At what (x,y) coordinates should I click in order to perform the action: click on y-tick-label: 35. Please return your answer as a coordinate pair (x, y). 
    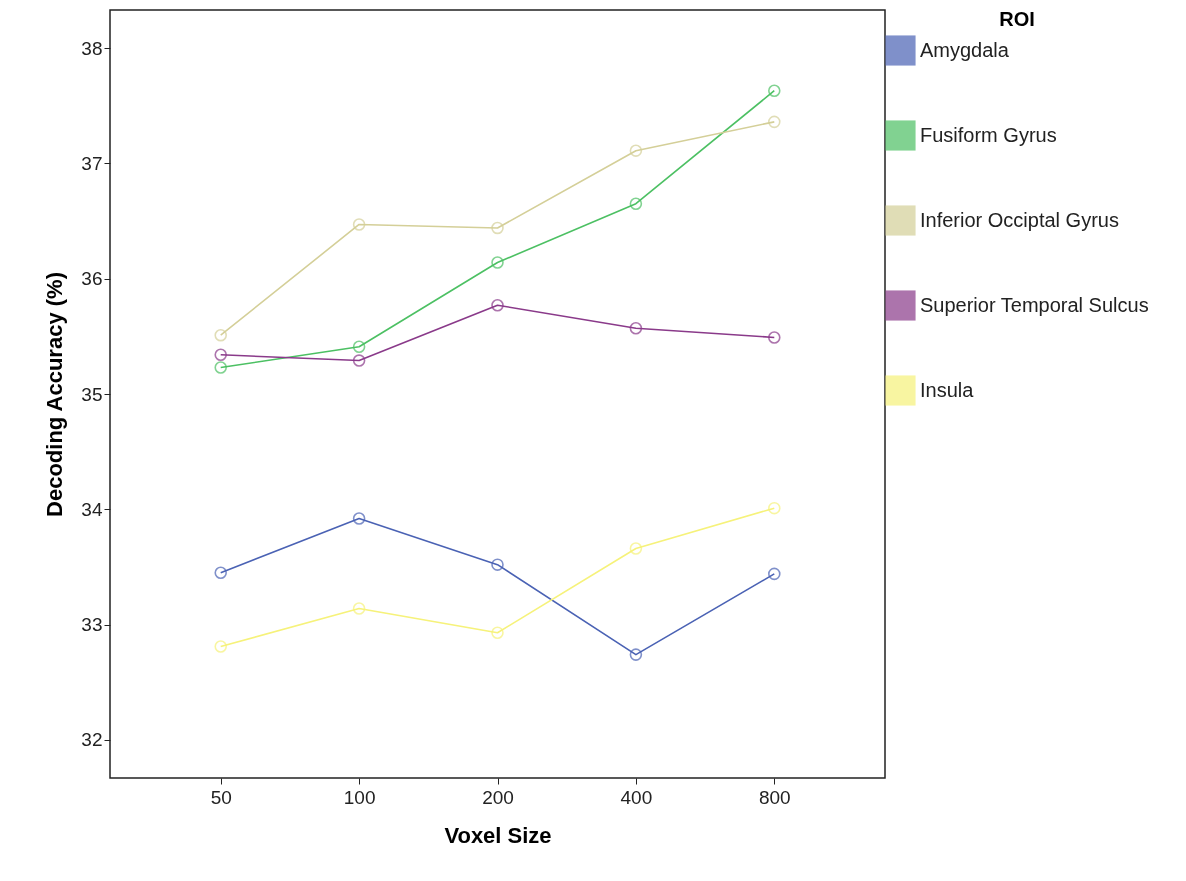
    Looking at the image, I should click on (92, 394).